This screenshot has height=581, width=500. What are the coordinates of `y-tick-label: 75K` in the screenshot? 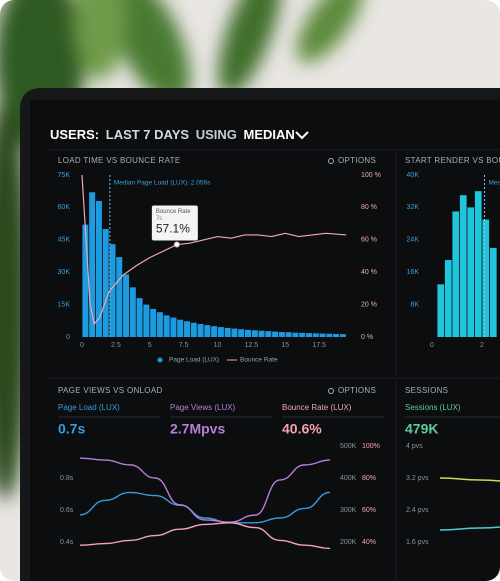 It's located at (64, 175).